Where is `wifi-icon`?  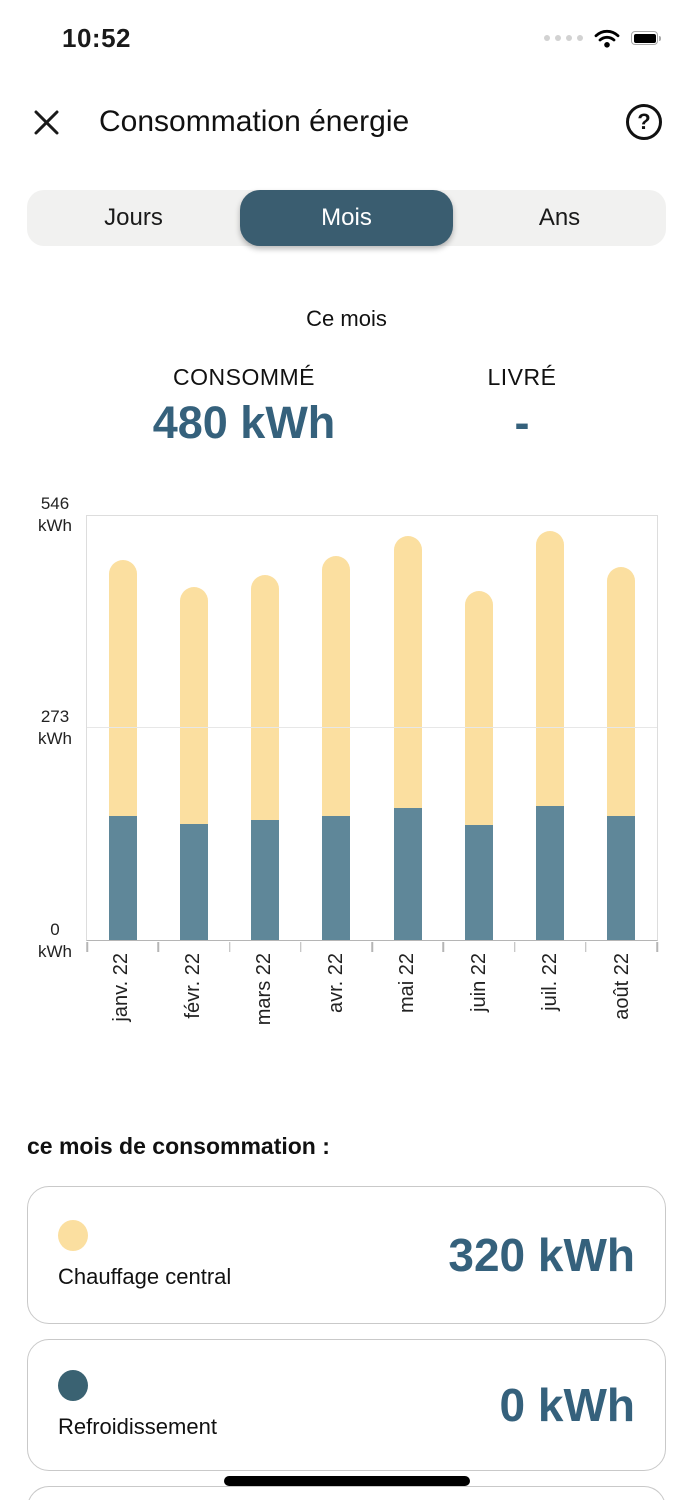
wifi-icon is located at coordinates (607, 38).